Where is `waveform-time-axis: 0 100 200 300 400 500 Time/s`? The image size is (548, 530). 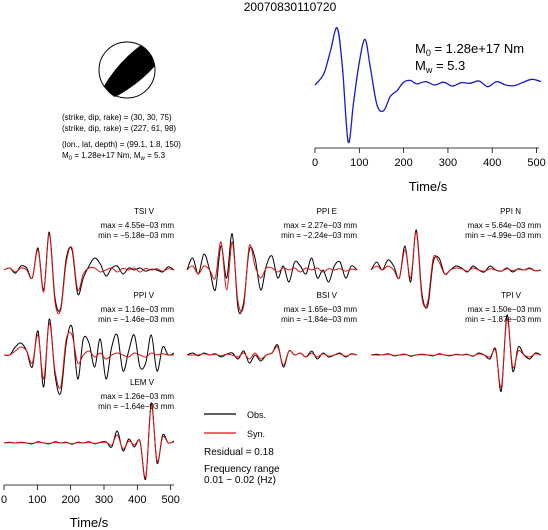
waveform-time-axis: 0 100 200 300 400 500 Time/s is located at coordinates (90, 507).